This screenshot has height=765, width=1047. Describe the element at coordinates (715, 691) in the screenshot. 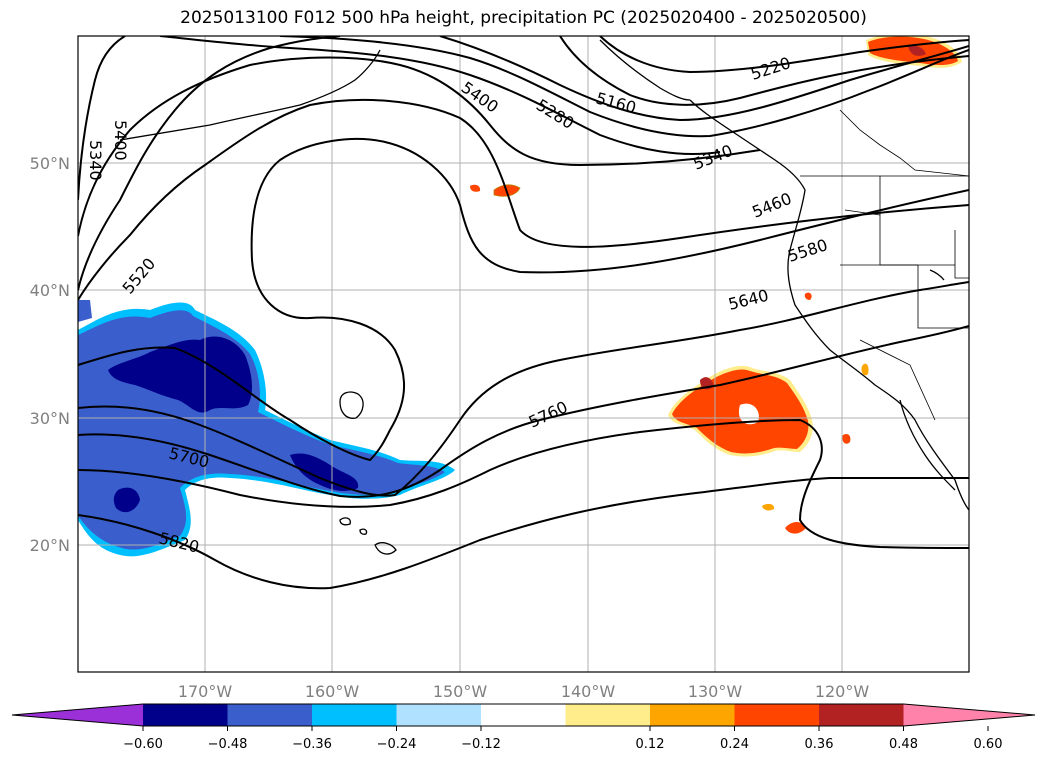

I see `lon-label: 130°W` at that location.